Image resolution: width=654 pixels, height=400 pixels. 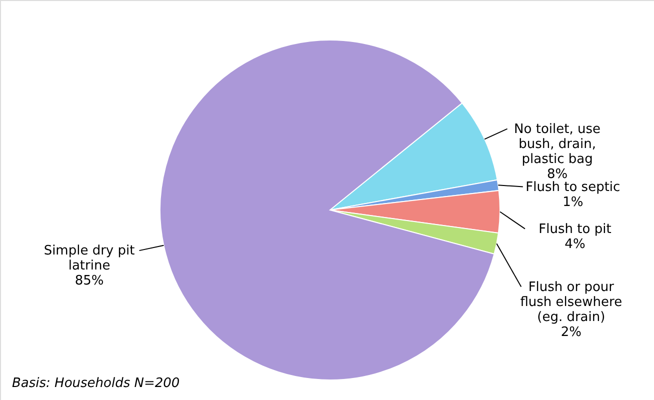 What do you see at coordinates (96, 383) in the screenshot?
I see `text: Basis: Households N=200` at bounding box center [96, 383].